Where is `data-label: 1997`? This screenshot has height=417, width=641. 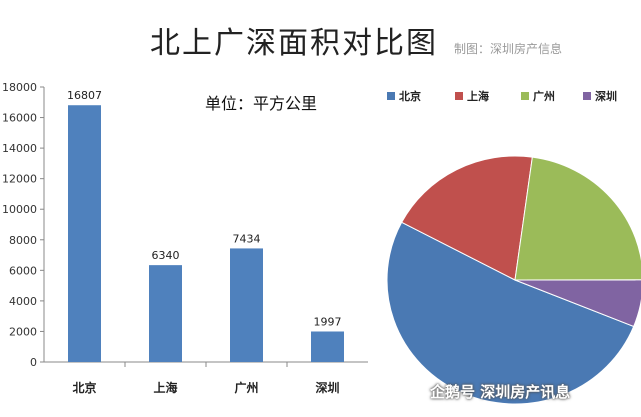 data-label: 1997 is located at coordinates (328, 321).